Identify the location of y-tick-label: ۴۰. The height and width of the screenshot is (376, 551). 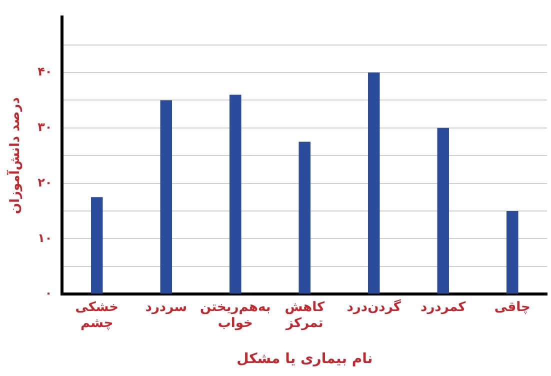
(45, 71).